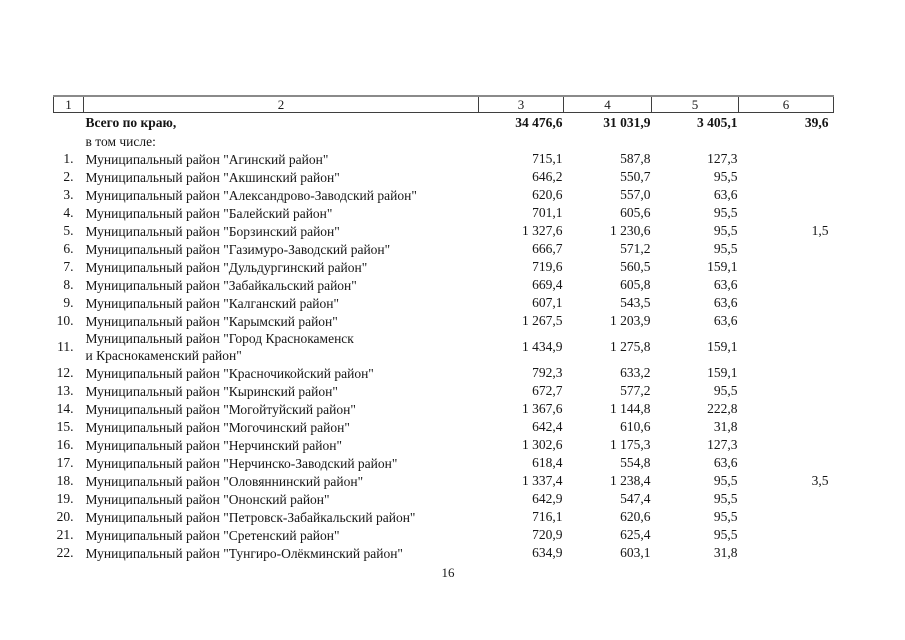 The height and width of the screenshot is (640, 905). I want to click on value-col4: 543,5, so click(635, 302).